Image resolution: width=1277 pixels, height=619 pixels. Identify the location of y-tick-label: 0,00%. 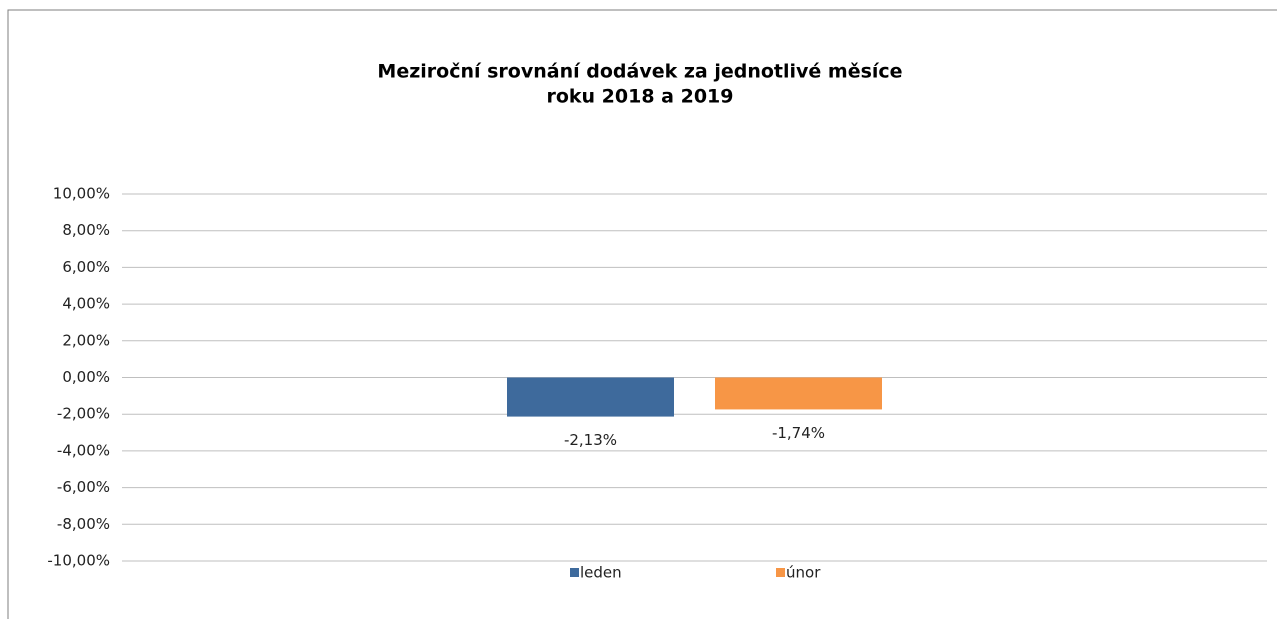
(86, 377).